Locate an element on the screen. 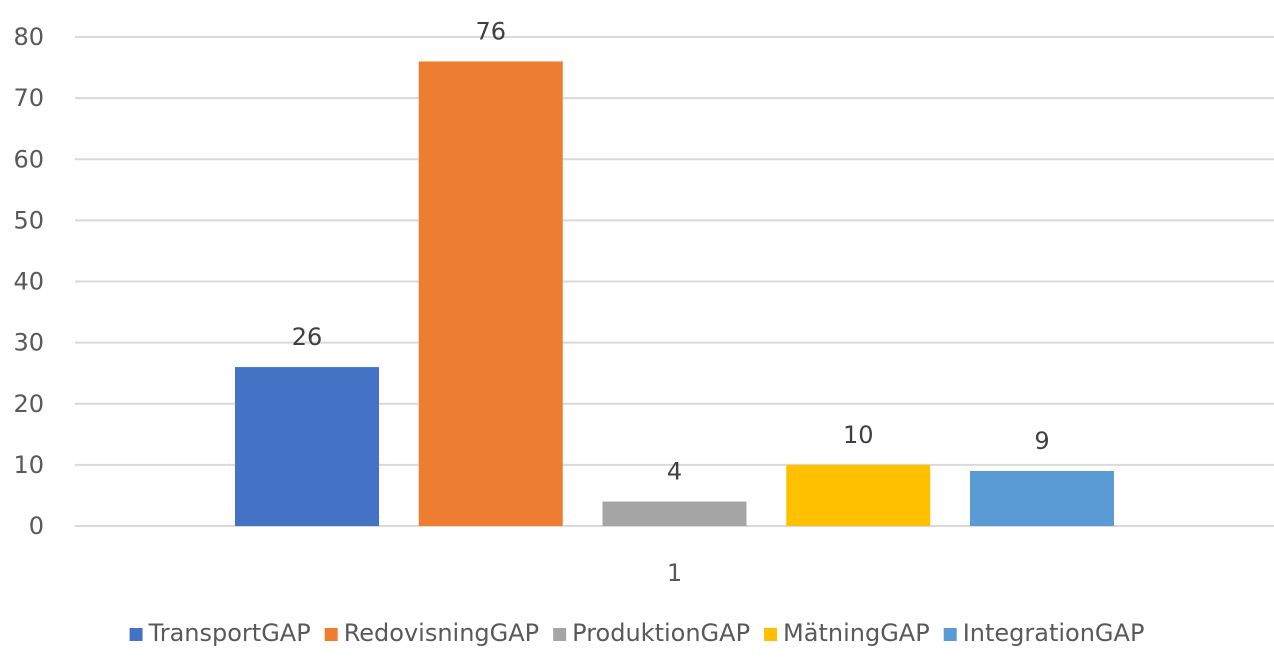  legend-item-label: RedovisningGAP is located at coordinates (441, 633).